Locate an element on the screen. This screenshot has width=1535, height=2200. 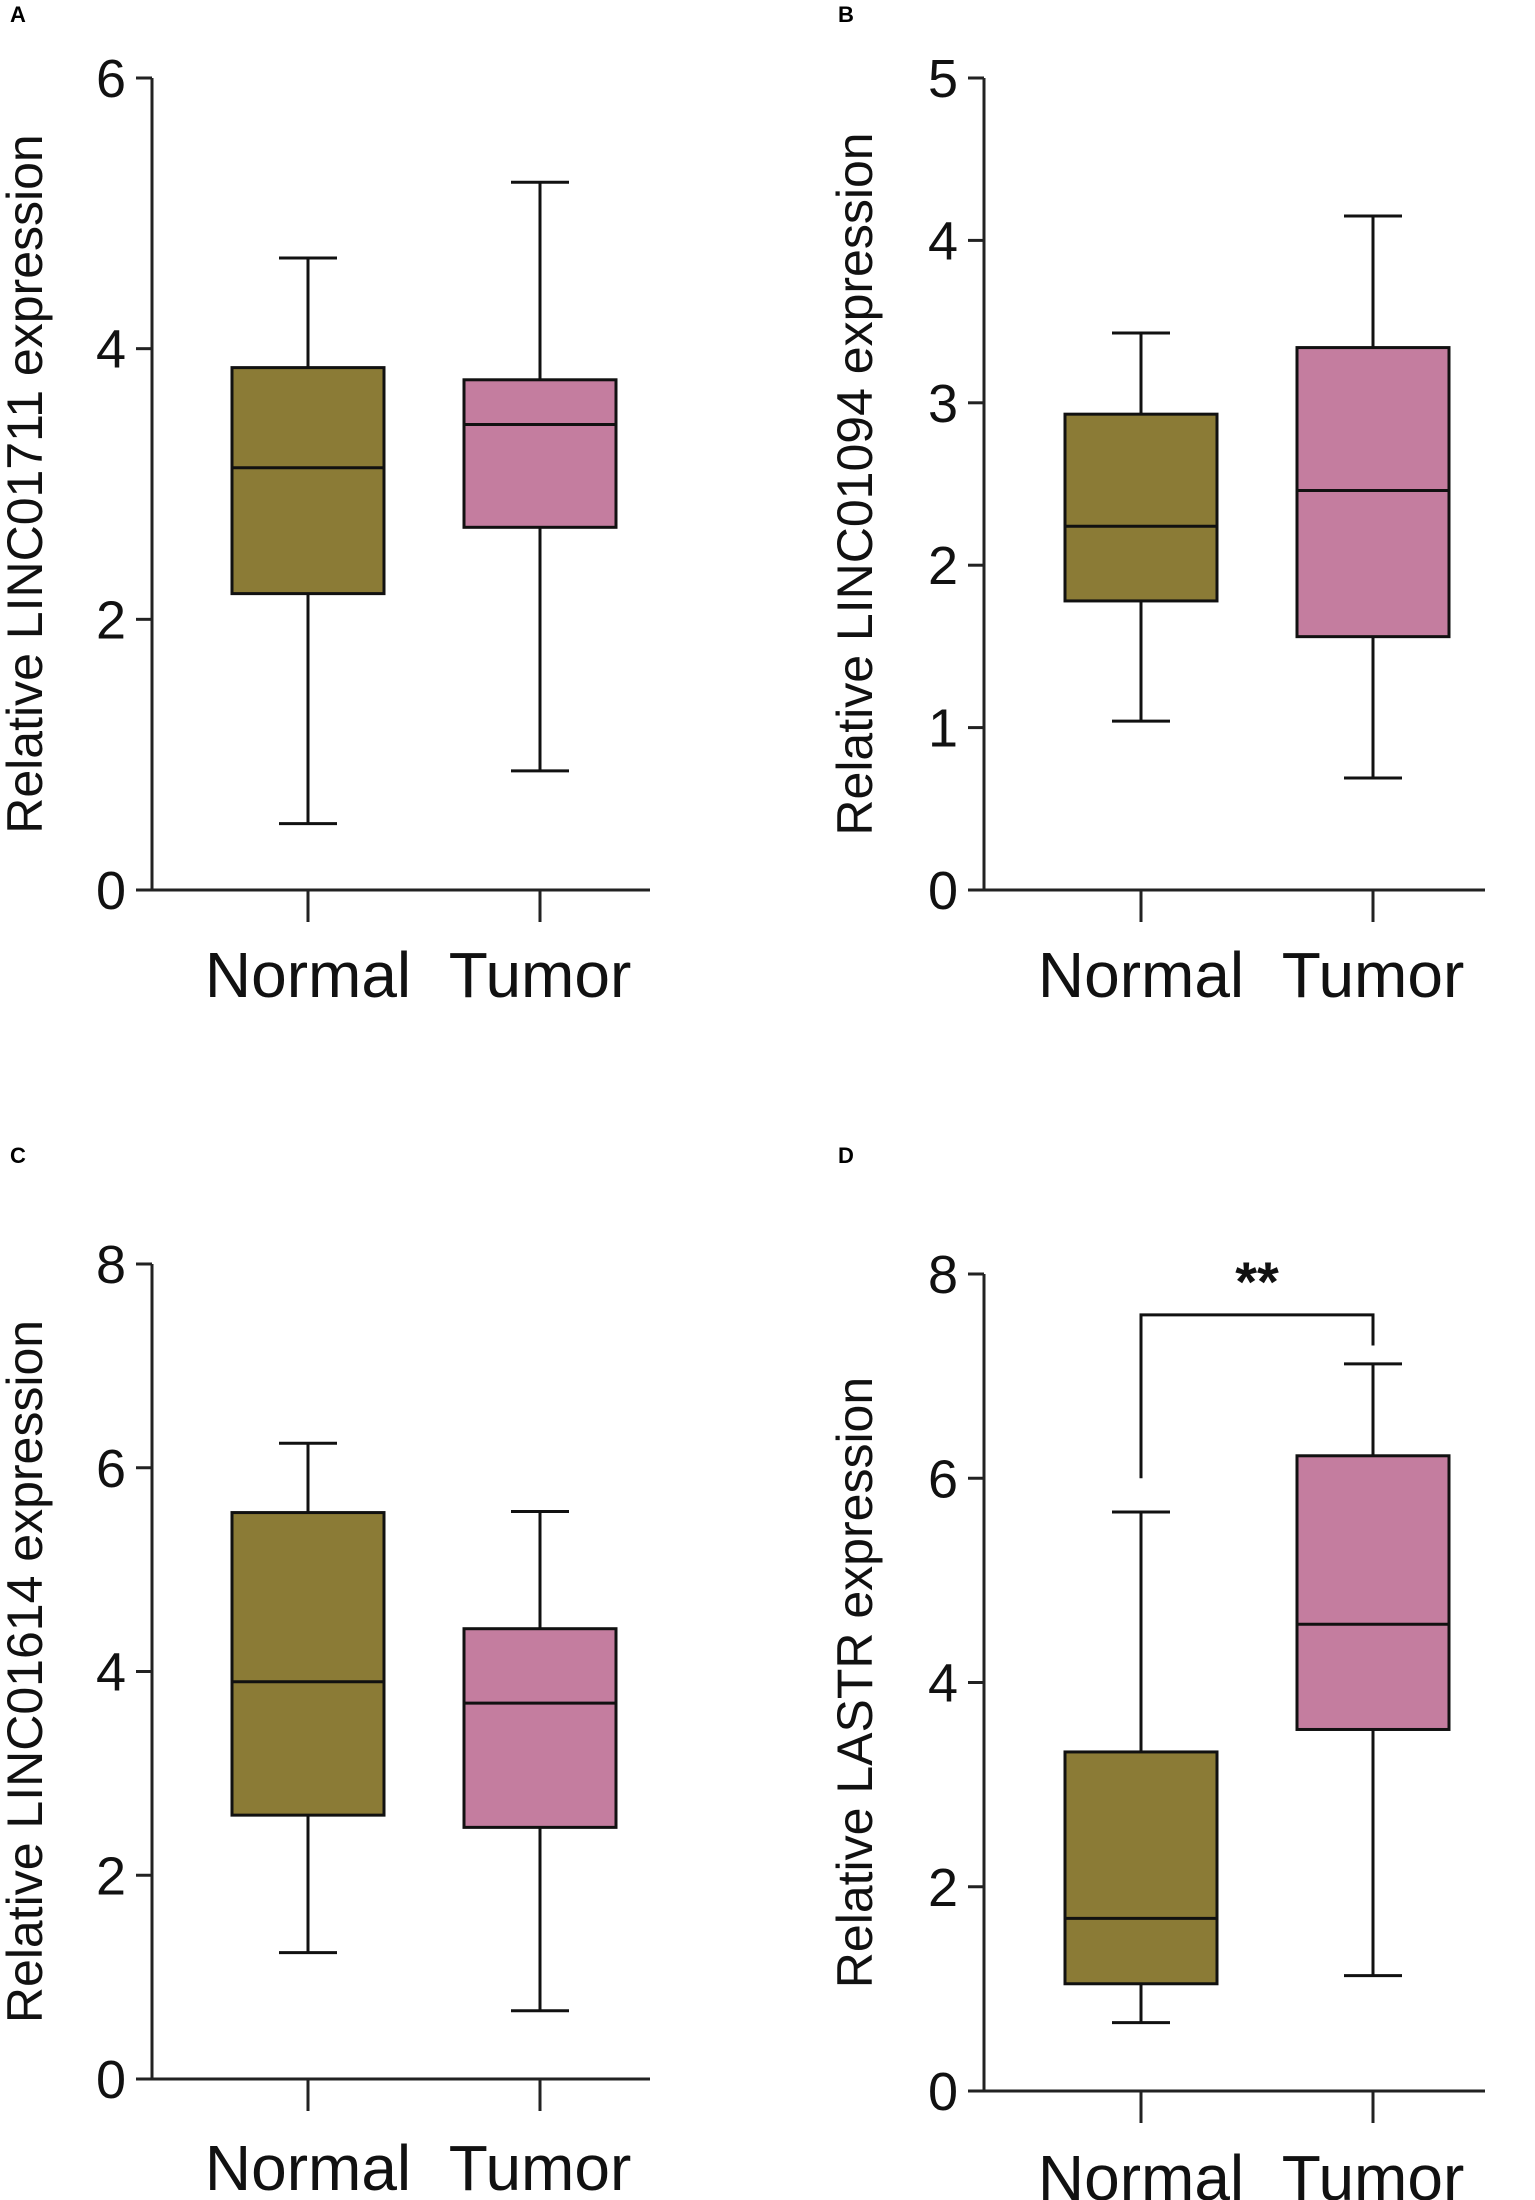
category-label-c-normal: Normal is located at coordinates (308, 2166).